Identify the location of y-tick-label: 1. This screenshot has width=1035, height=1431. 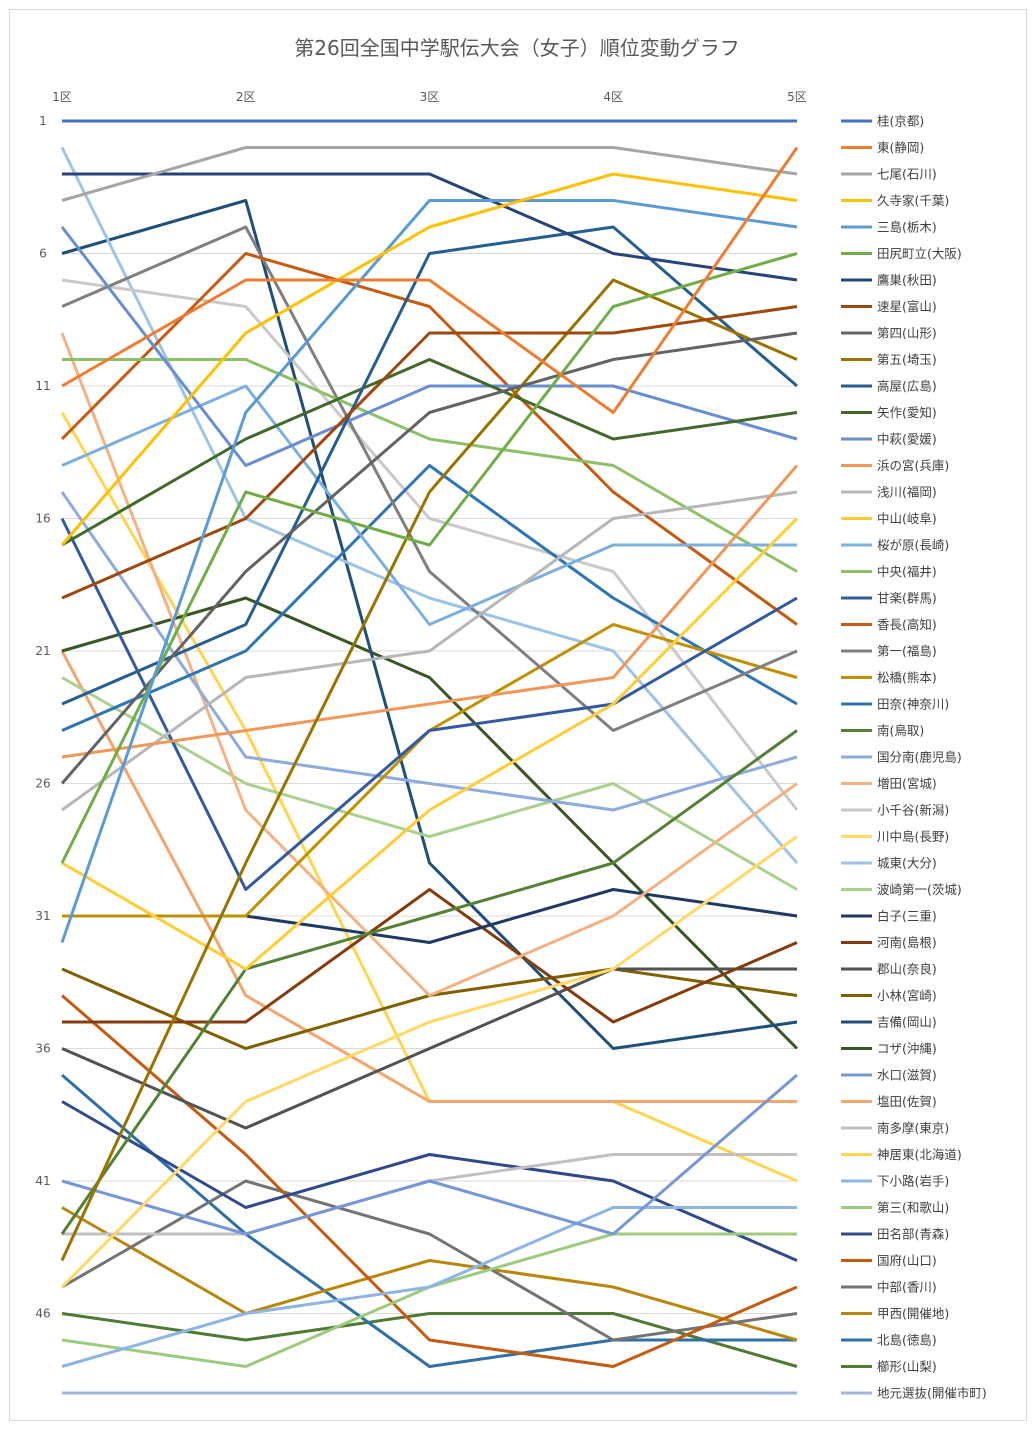
(43, 121).